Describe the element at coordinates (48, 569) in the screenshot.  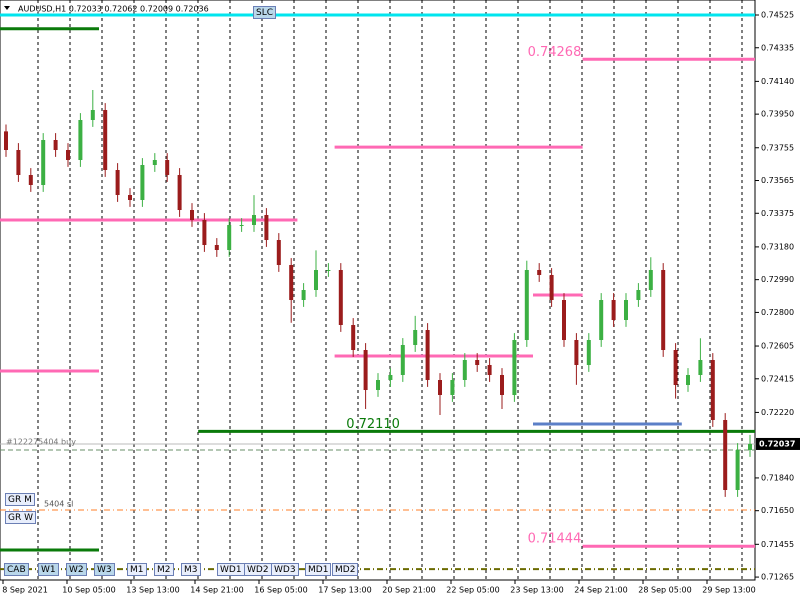
I see `button: W1` at that location.